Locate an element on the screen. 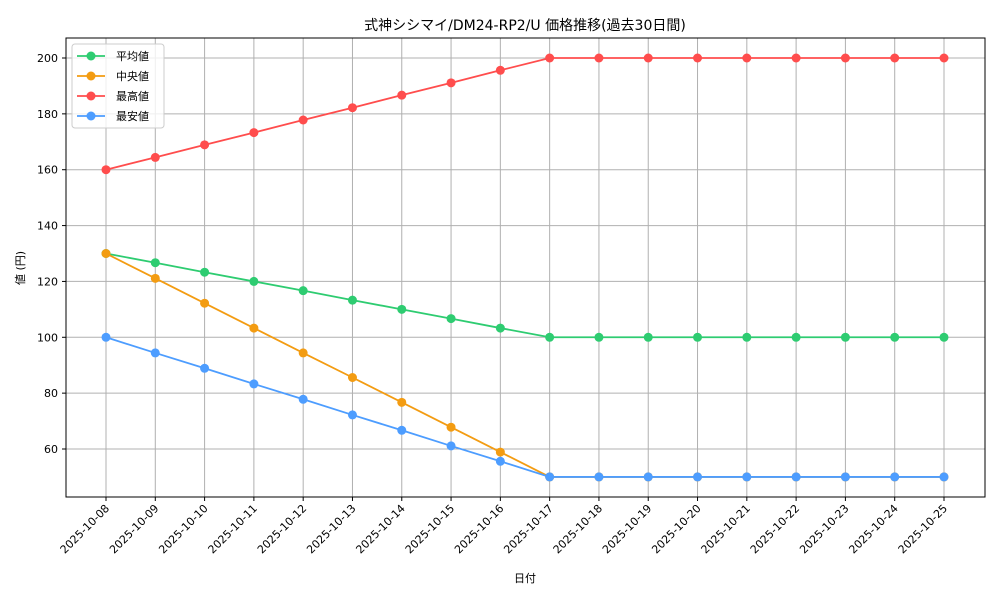  x-tick-label: 2025-10-21 is located at coordinates (726, 529).